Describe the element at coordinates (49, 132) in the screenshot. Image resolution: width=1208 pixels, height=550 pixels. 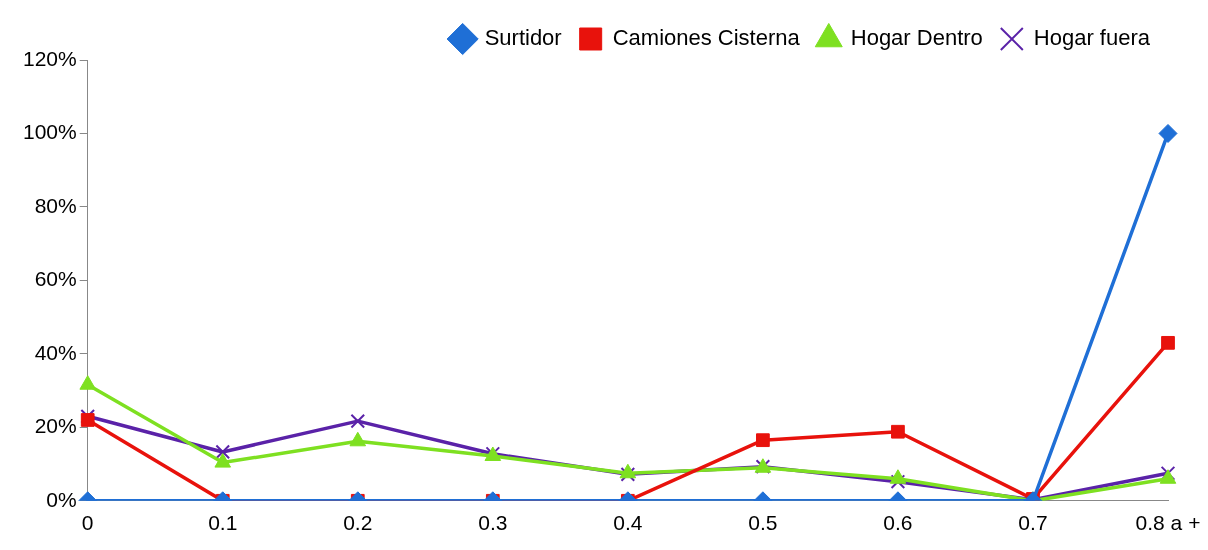
I see `y-tick-label: 100%` at that location.